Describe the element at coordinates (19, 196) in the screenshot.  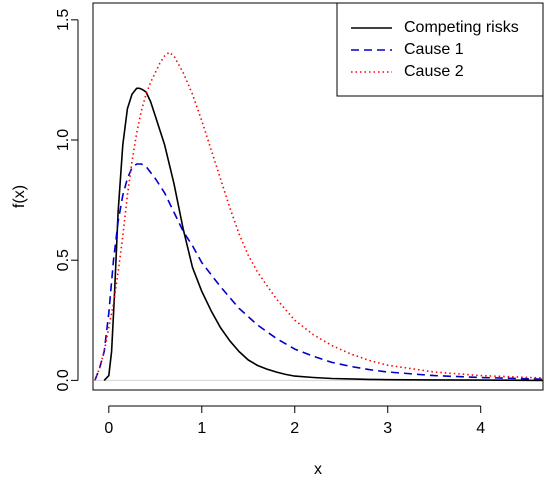
I see `y-axis-title: f(x)` at that location.